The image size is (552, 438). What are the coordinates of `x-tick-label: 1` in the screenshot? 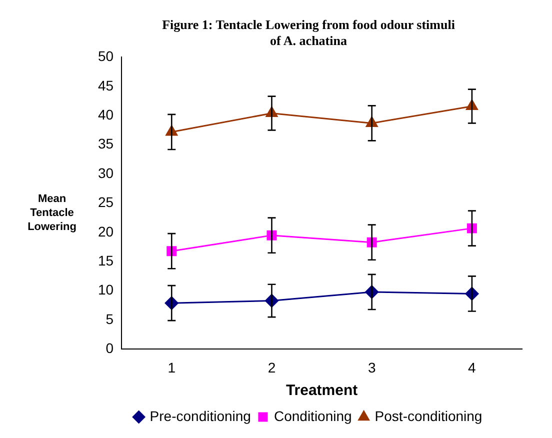 It's located at (172, 367).